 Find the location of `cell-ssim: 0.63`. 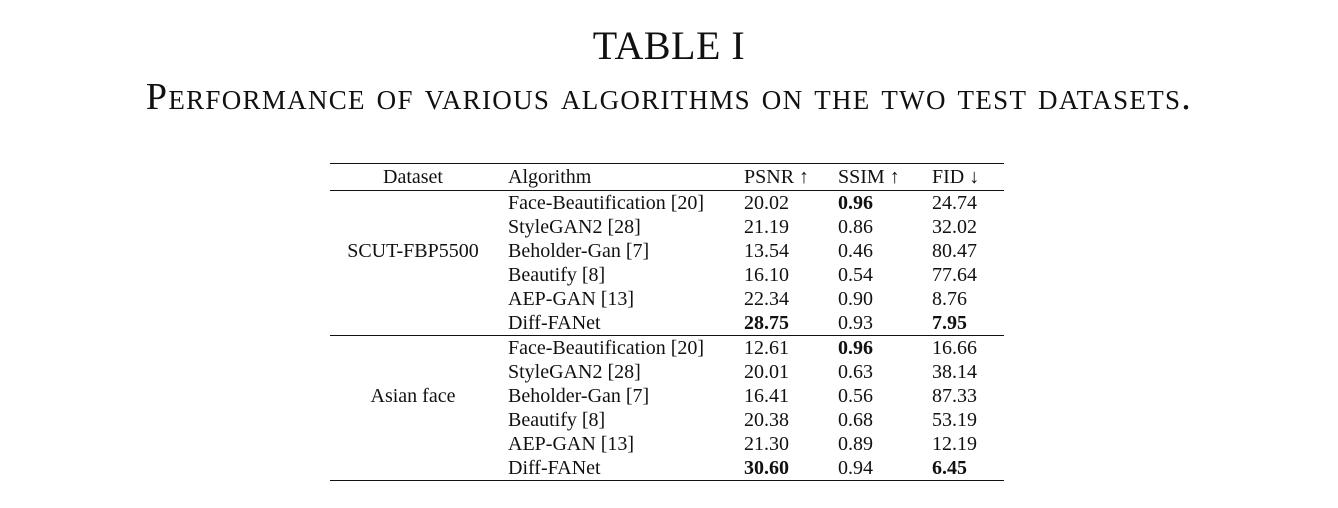

cell-ssim: 0.63 is located at coordinates (855, 372).